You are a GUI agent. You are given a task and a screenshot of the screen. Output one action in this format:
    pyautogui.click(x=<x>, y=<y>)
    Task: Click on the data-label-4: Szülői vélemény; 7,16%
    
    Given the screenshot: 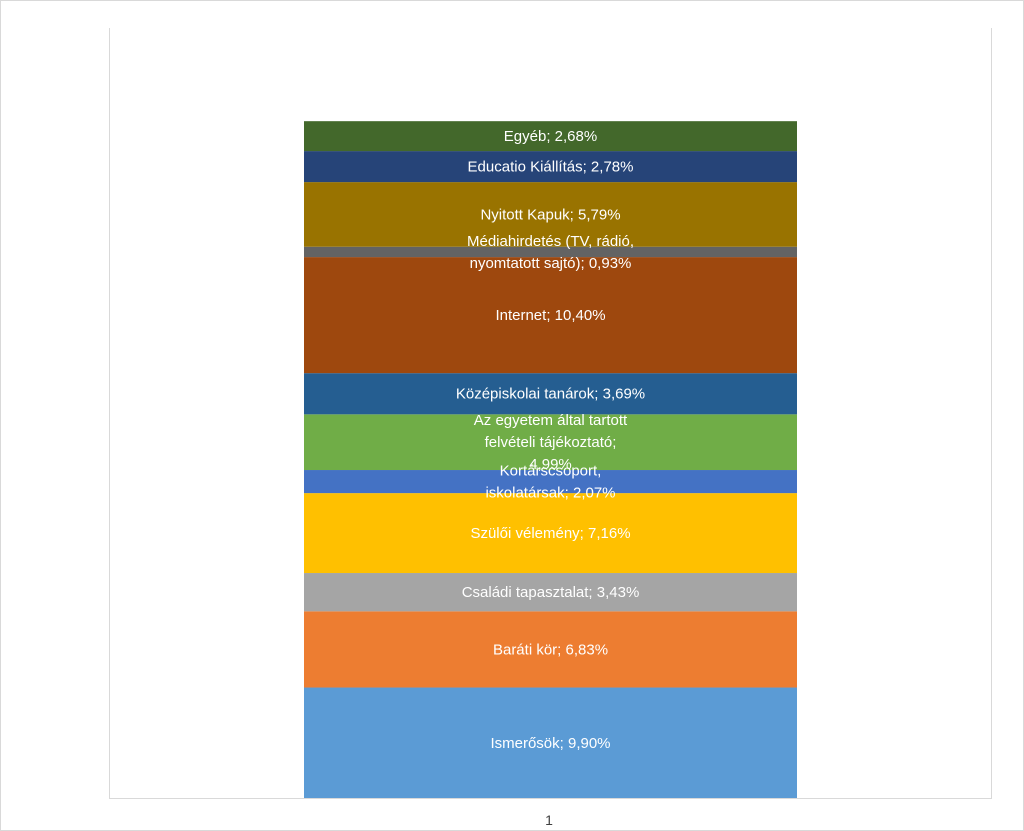 What is the action you would take?
    pyautogui.click(x=550, y=533)
    